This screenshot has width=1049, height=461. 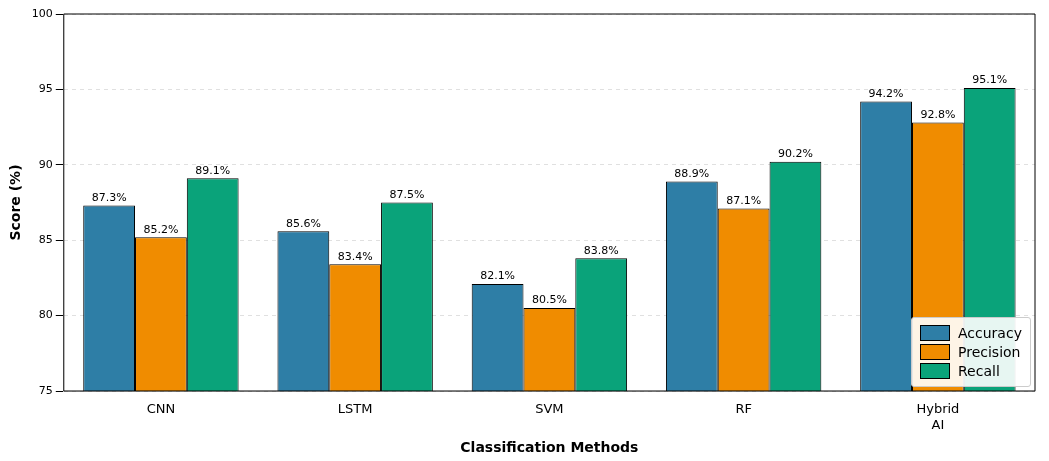 What do you see at coordinates (15, 202) in the screenshot?
I see `y-axis-title: Score (%)` at bounding box center [15, 202].